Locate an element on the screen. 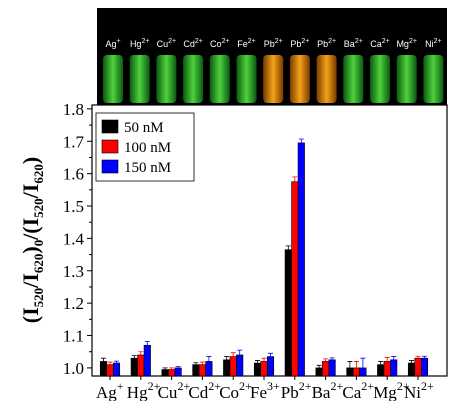 Image resolution: width=456 pixels, height=401 pixels. x-tick-label: Hg2+ is located at coordinates (144, 390).